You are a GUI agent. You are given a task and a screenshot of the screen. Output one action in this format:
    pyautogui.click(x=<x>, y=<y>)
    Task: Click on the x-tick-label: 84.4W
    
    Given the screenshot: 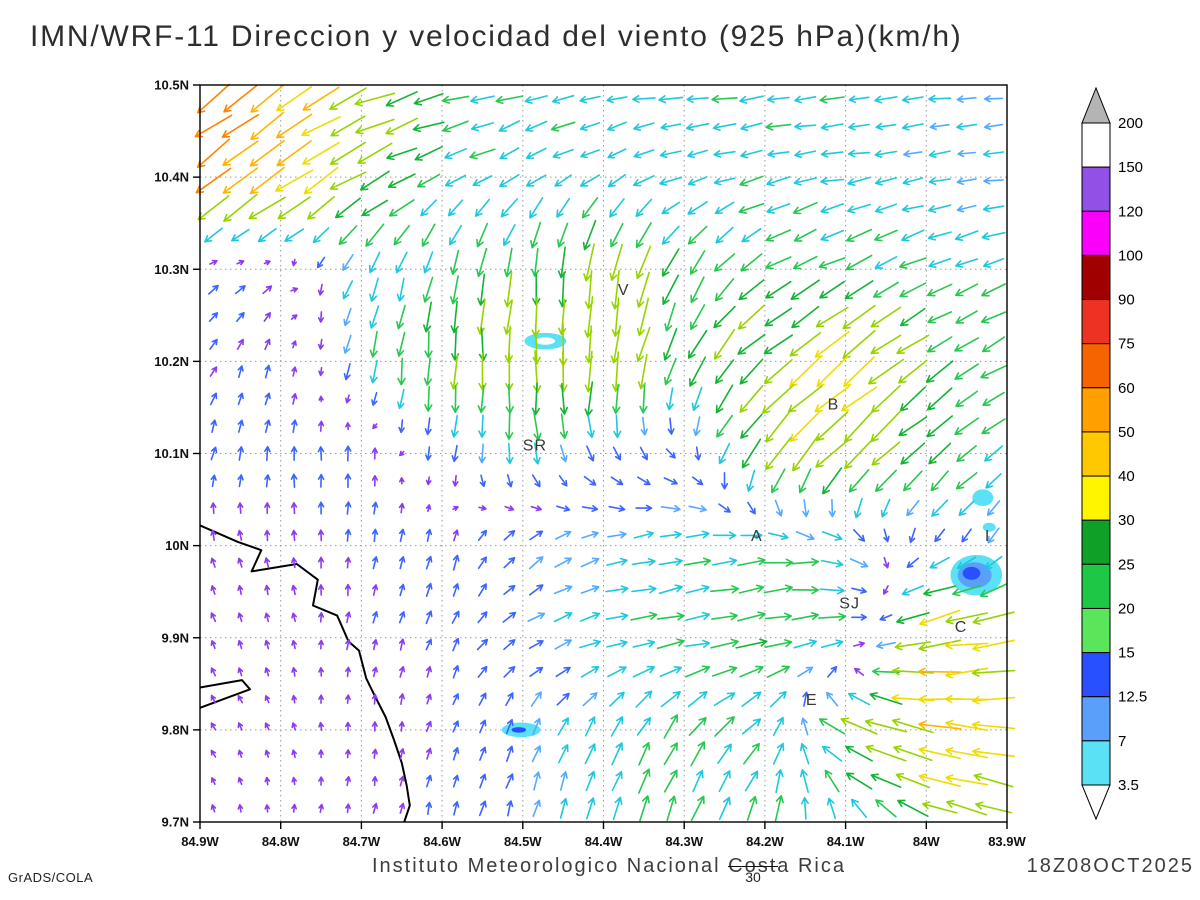 What is the action you would take?
    pyautogui.click(x=604, y=841)
    